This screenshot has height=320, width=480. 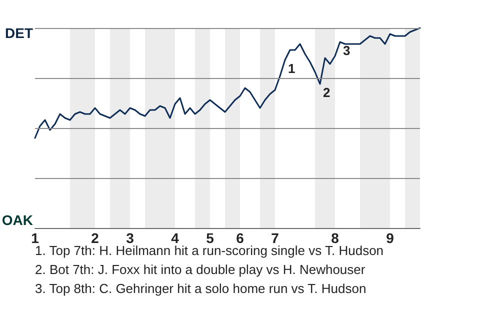 I want to click on x-tick-label: 3, so click(x=130, y=238).